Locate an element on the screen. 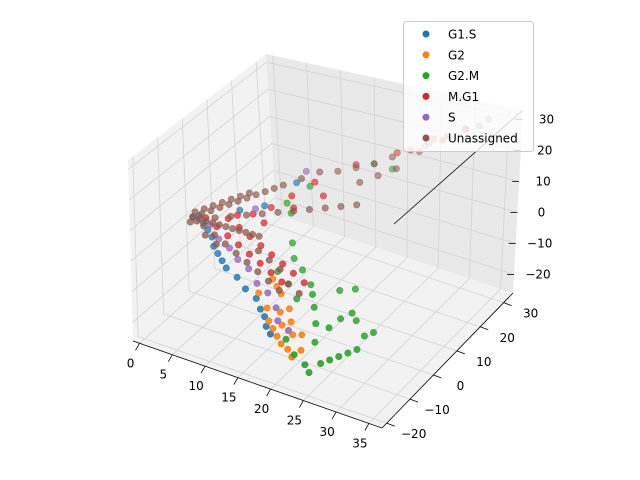 The height and width of the screenshot is (480, 640). legend-frame is located at coordinates (468, 86).